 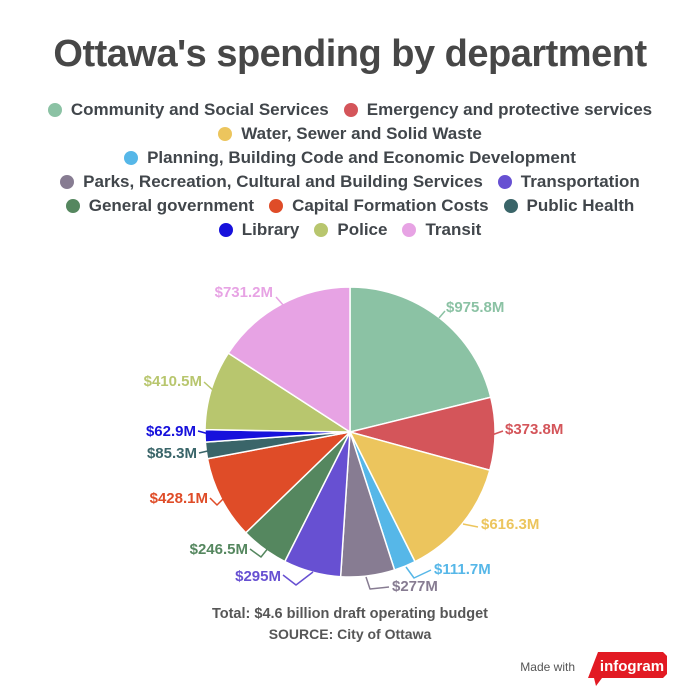 I want to click on legend-item-transportation: Transportation, so click(x=568, y=182).